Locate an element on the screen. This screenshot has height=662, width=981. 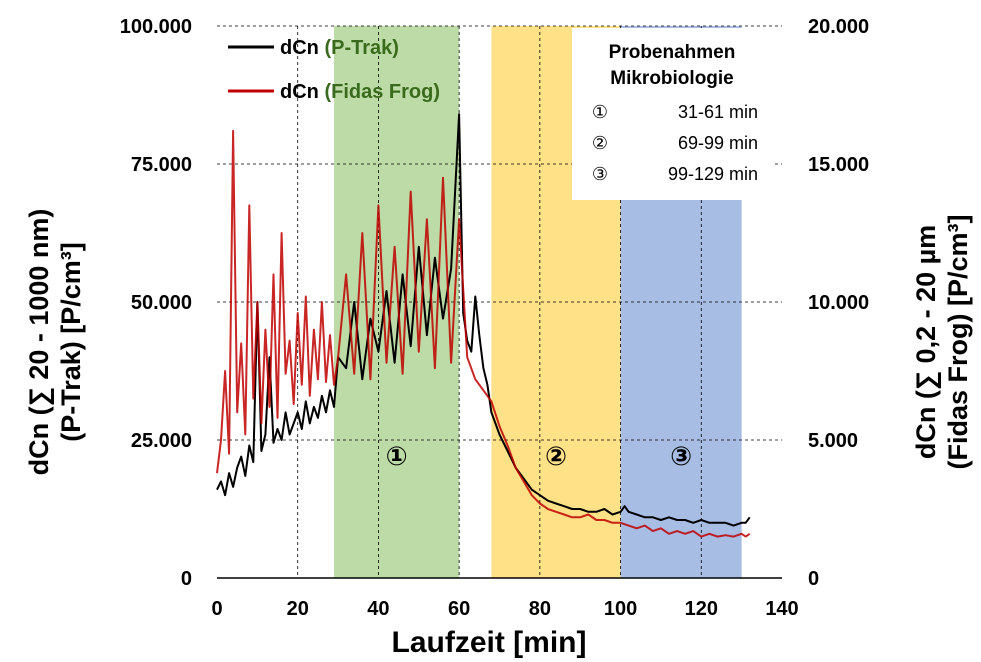
y-left-tick-labels: 0 25.000 50.000 75.000 100.000 is located at coordinates (156, 303).